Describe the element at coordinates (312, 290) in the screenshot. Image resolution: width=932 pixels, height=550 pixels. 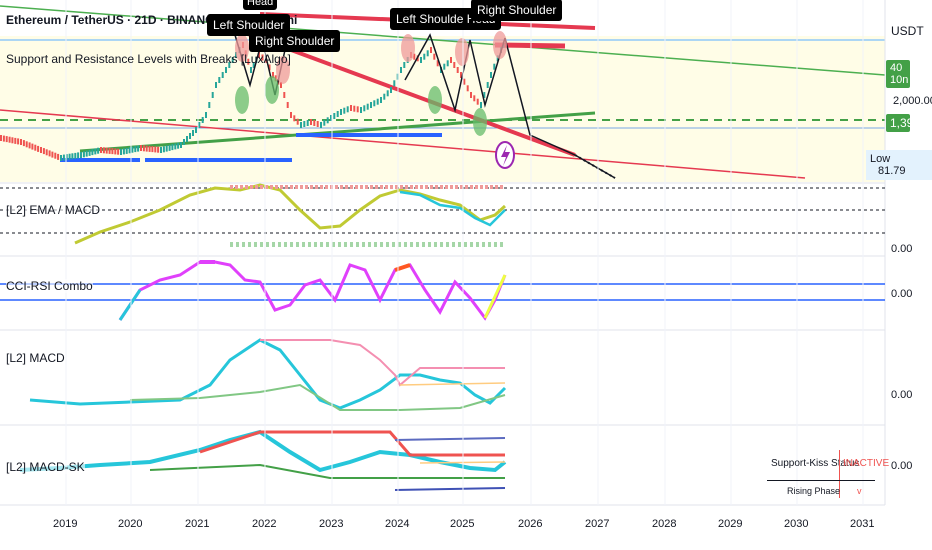
I see `cci-line` at that location.